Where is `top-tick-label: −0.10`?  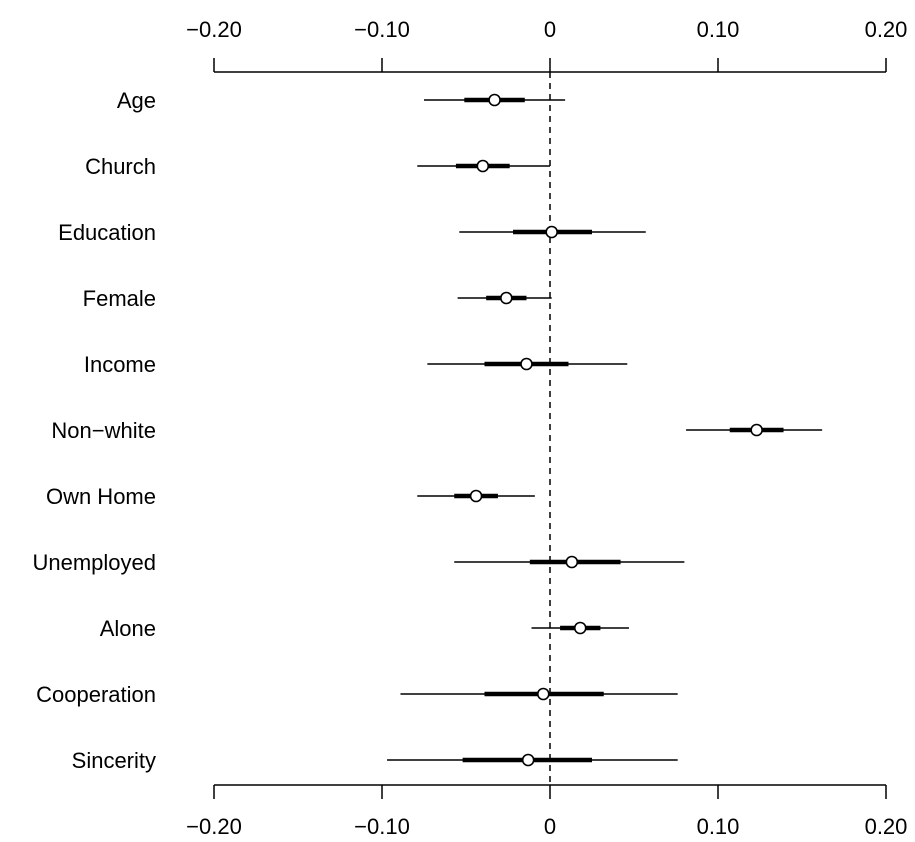 top-tick-label: −0.10 is located at coordinates (382, 29).